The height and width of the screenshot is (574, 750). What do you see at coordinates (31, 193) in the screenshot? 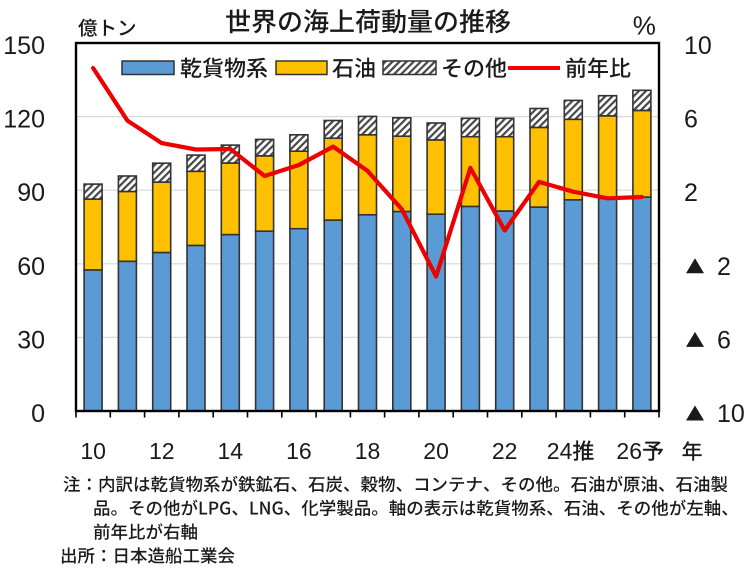
I see `svg-text: 90` at bounding box center [31, 193].